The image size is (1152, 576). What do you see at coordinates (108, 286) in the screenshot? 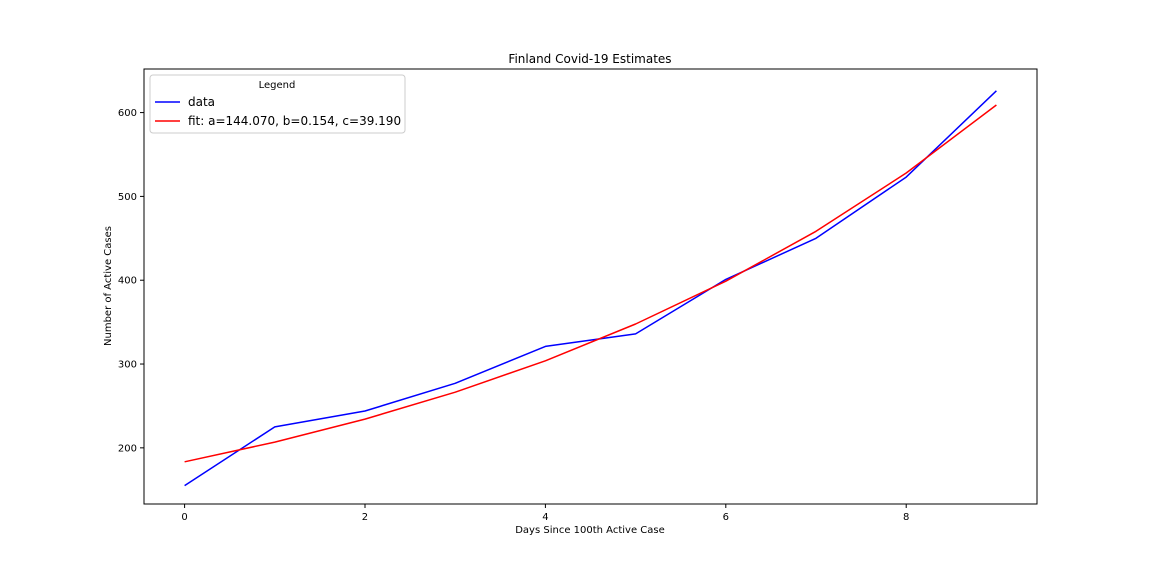
I see `y-axis-label: Number of Active Cases` at bounding box center [108, 286].